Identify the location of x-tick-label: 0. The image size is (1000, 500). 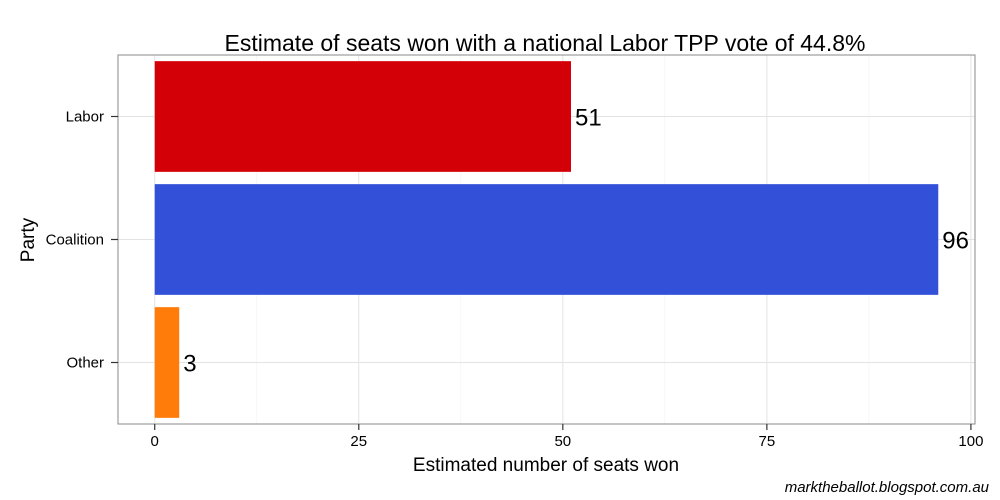
(155, 441).